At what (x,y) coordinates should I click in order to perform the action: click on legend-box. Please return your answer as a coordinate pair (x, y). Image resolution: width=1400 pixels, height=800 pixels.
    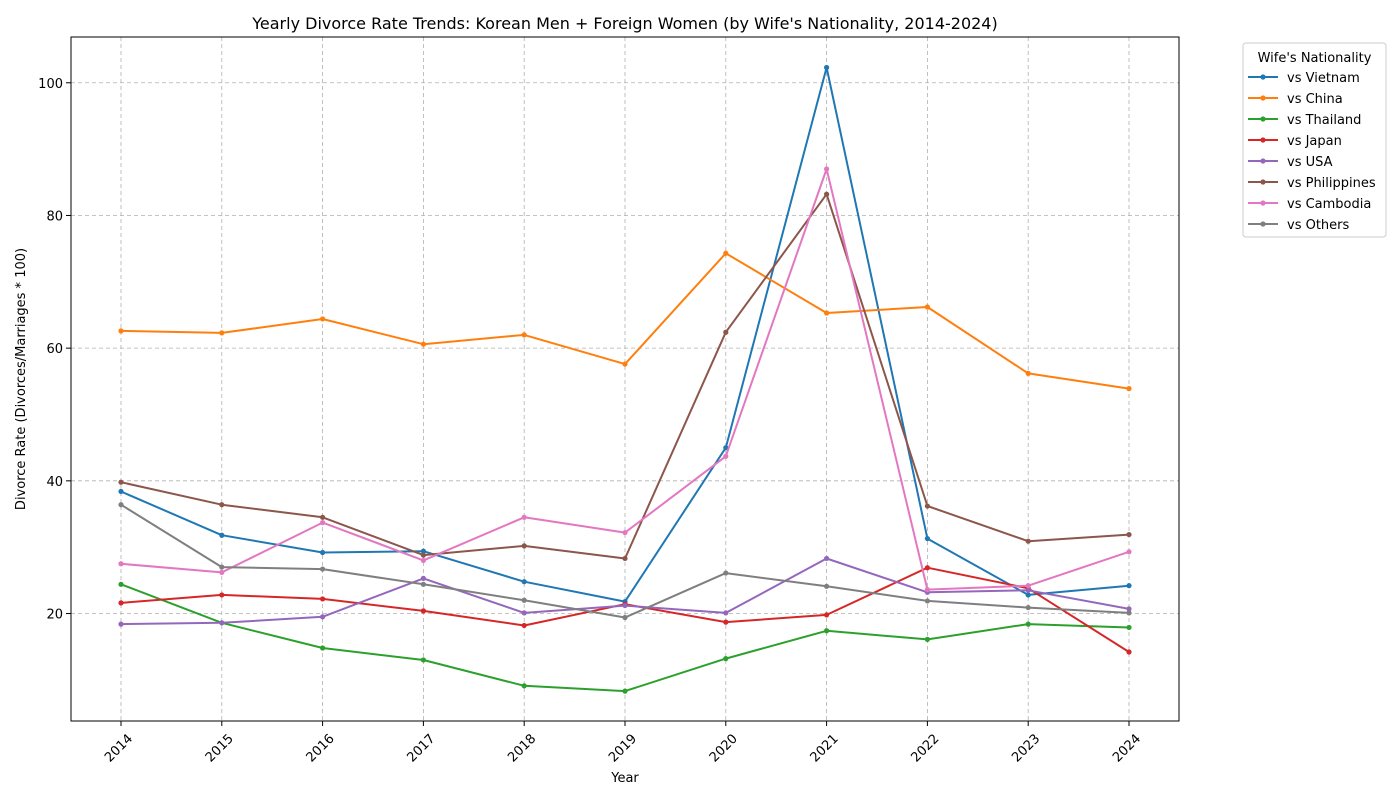
    Looking at the image, I should click on (1314, 140).